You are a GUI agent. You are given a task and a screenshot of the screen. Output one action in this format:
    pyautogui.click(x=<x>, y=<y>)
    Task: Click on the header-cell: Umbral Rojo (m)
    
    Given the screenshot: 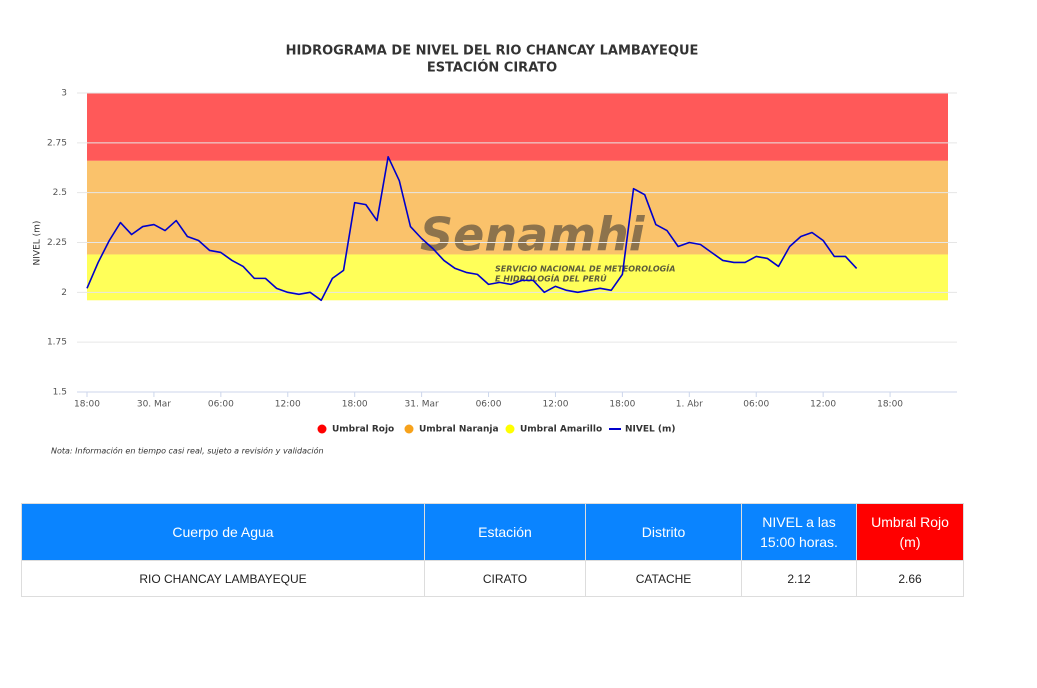 What is the action you would take?
    pyautogui.click(x=910, y=532)
    